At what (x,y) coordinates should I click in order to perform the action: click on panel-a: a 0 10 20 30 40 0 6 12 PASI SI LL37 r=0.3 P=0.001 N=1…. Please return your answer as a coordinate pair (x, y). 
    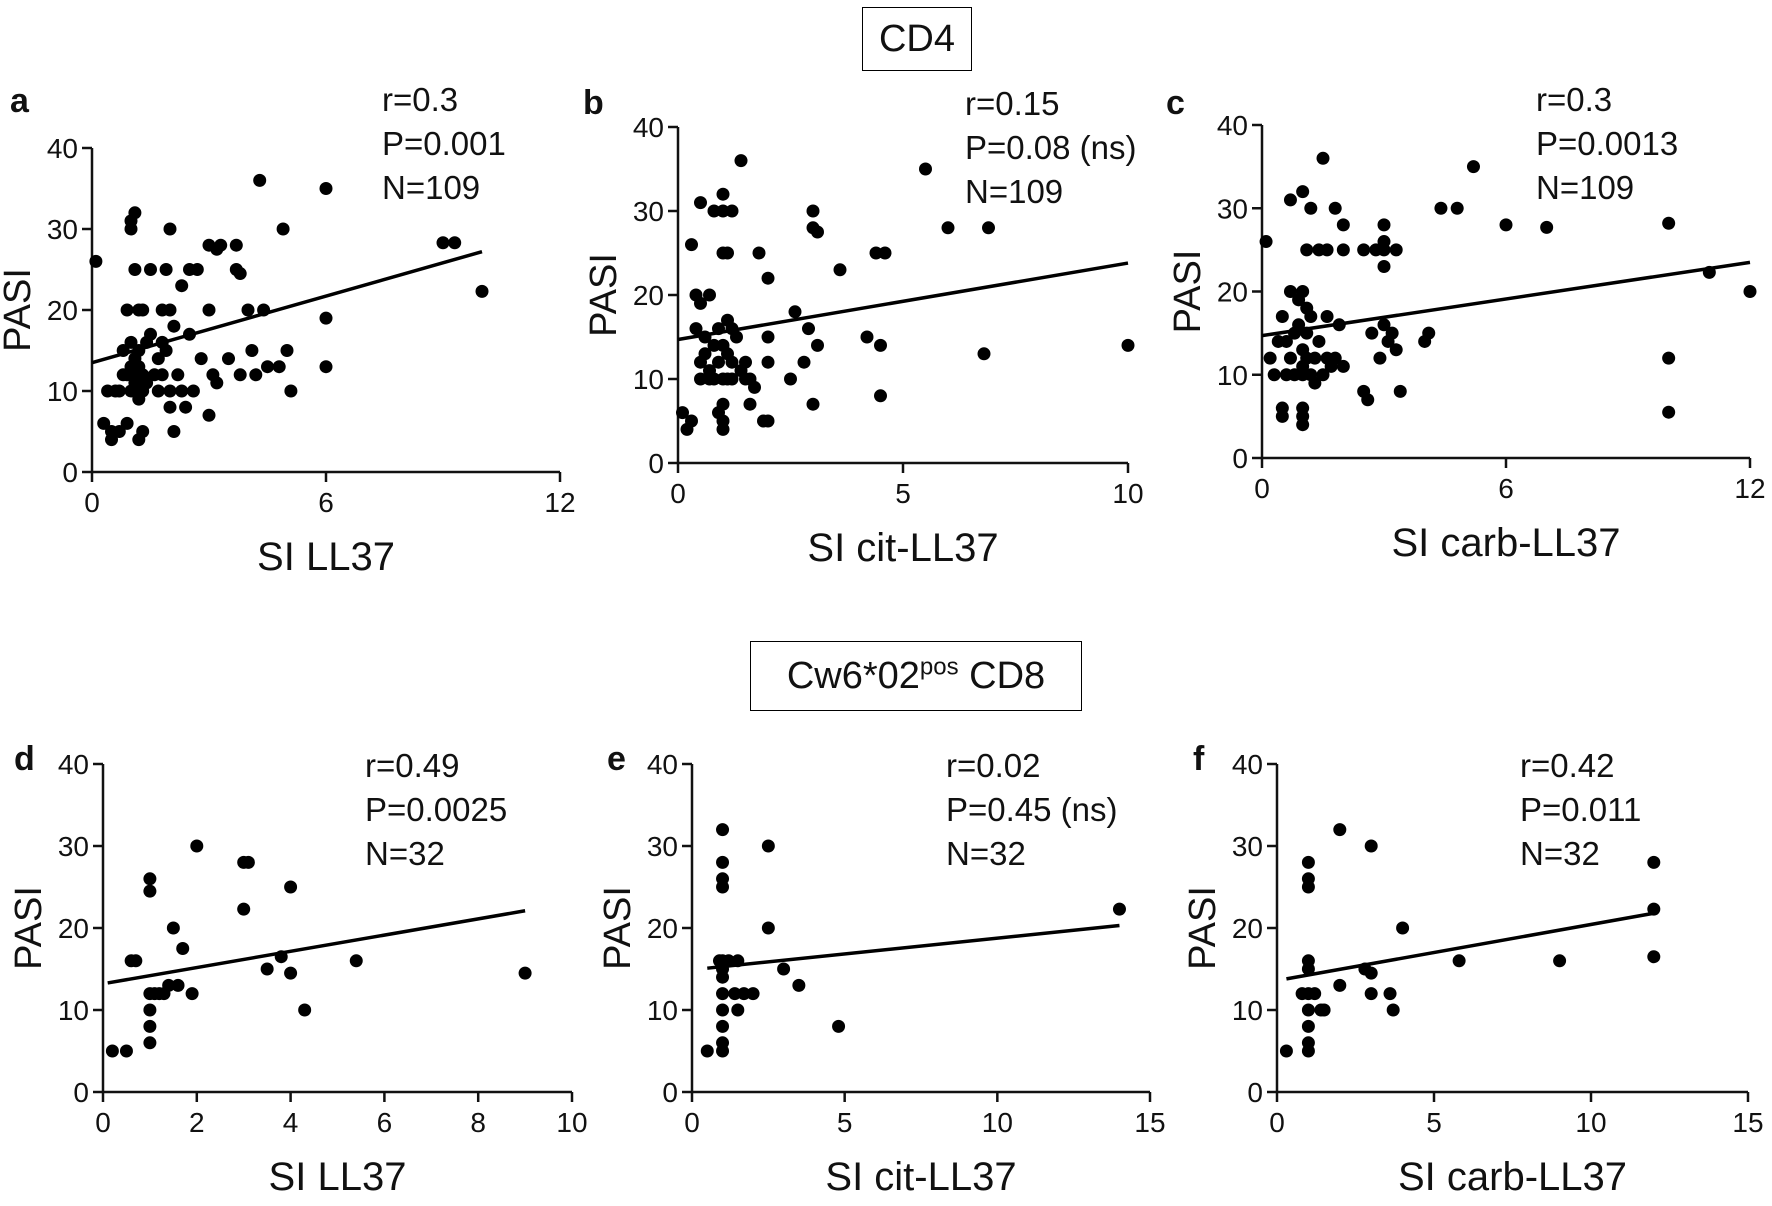
    Looking at the image, I should click on (288, 330).